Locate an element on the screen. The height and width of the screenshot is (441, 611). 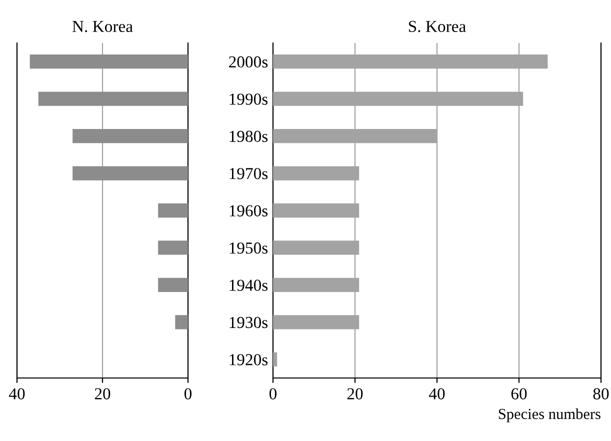
y-tick-label: 1950s is located at coordinates (249, 248).